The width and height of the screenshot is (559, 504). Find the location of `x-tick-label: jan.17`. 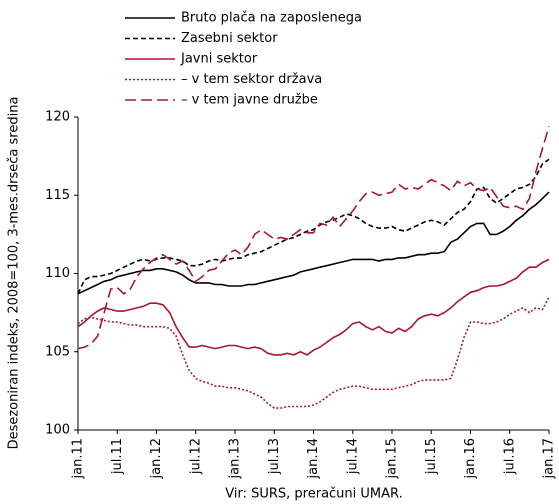

x-tick-label: jan.17 is located at coordinates (549, 459).